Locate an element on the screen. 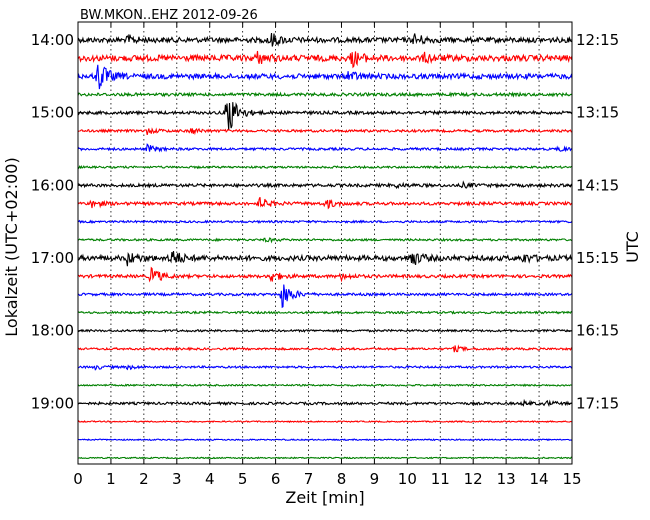 Image resolution: width=650 pixels, height=520 pixels. y-tick-label-left: 14:00 is located at coordinates (52, 40).